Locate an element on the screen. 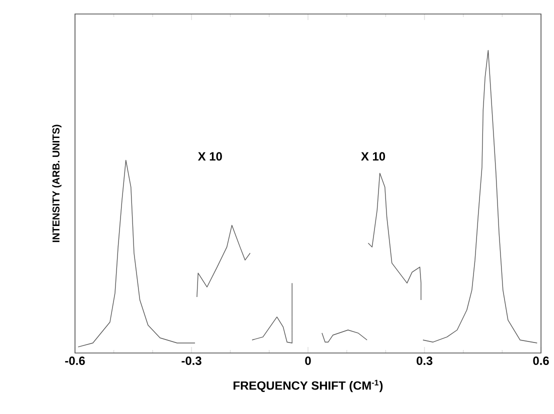 The image size is (554, 414). x-tick-label: -0.3 is located at coordinates (192, 361).